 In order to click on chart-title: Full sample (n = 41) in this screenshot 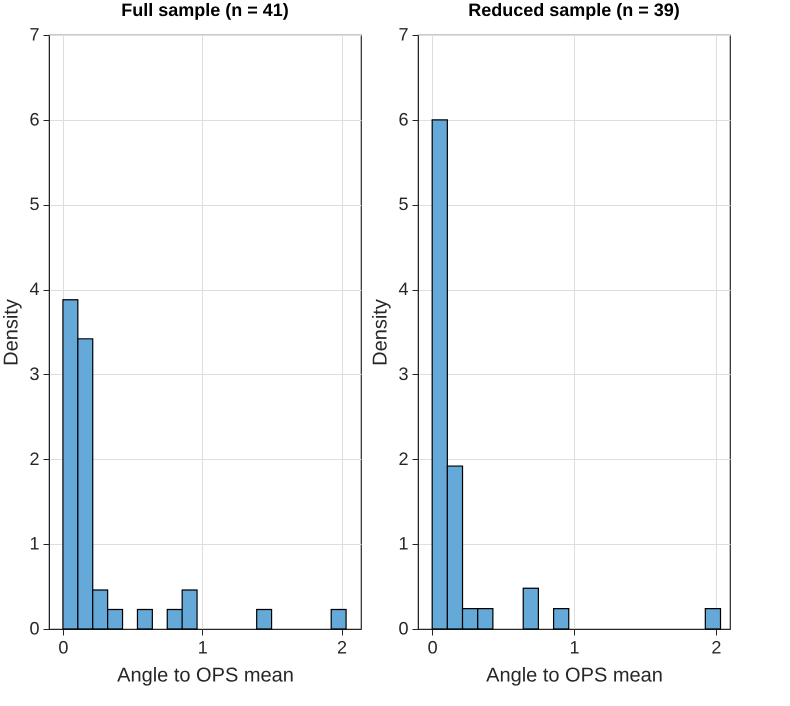, I will do `click(205, 10)`.